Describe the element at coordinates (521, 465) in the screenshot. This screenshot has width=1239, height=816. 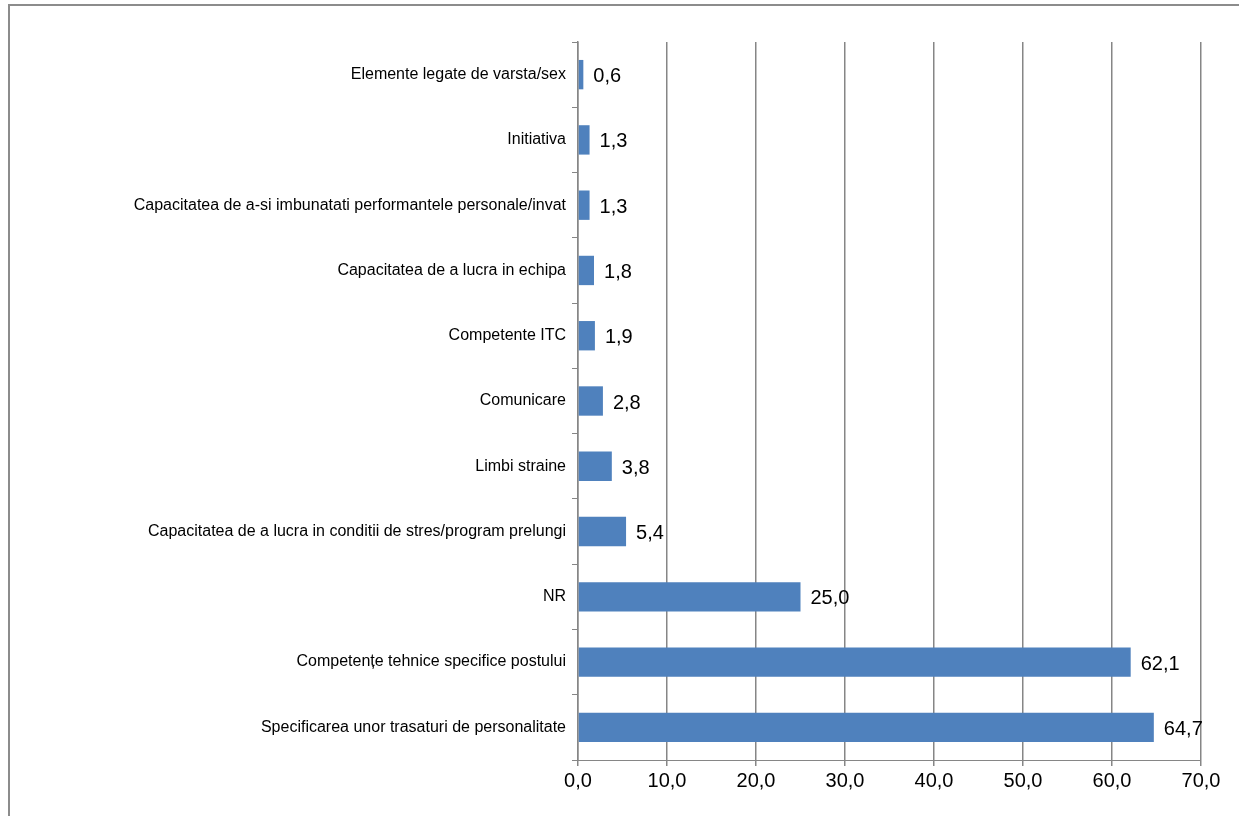
I see `y-tick-label: Limbi straine` at that location.